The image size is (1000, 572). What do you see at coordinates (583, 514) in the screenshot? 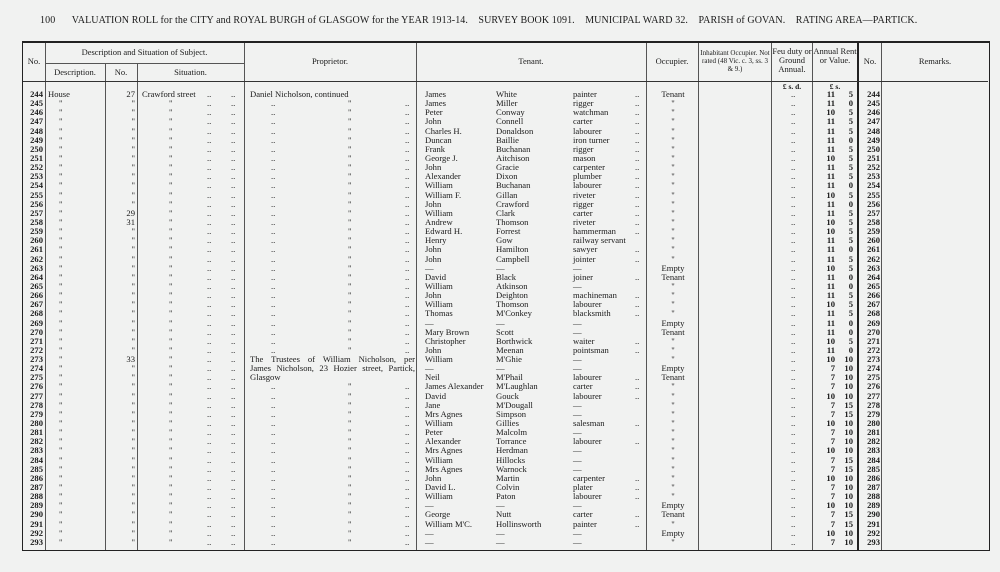
I see `tenant-occupation: carter` at bounding box center [583, 514].